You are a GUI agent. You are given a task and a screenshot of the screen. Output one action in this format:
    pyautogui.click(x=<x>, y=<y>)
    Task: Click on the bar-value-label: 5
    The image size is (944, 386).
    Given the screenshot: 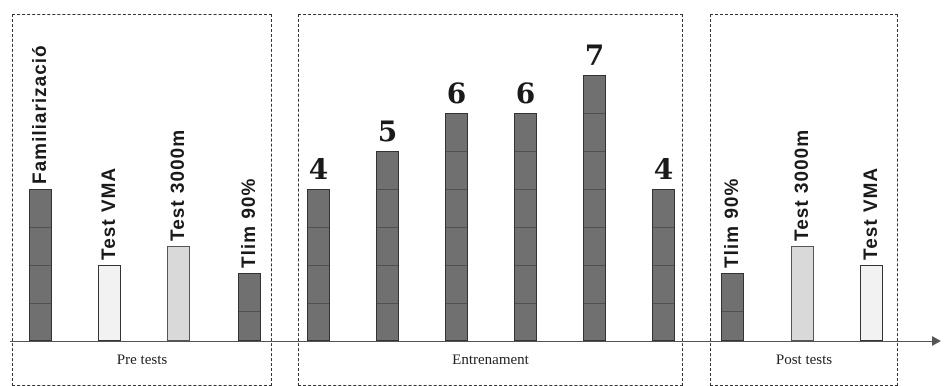 What is the action you would take?
    pyautogui.click(x=387, y=131)
    